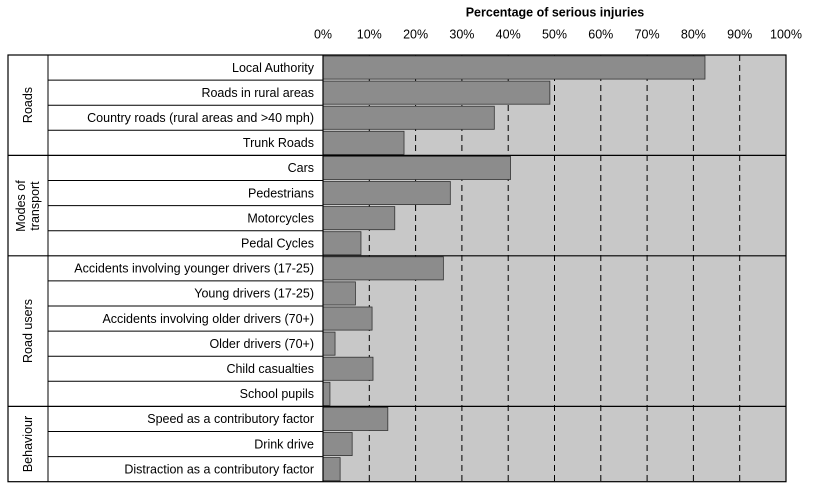 The height and width of the screenshot is (492, 814). What do you see at coordinates (323, 34) in the screenshot?
I see `x-tick-label: 0%` at bounding box center [323, 34].